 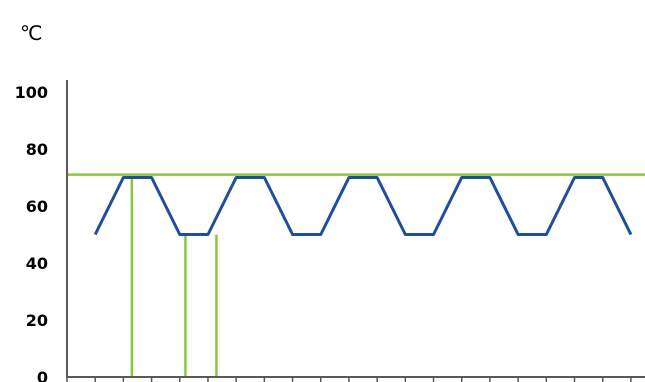 I want to click on y-tick-label: 20, so click(x=37, y=320).